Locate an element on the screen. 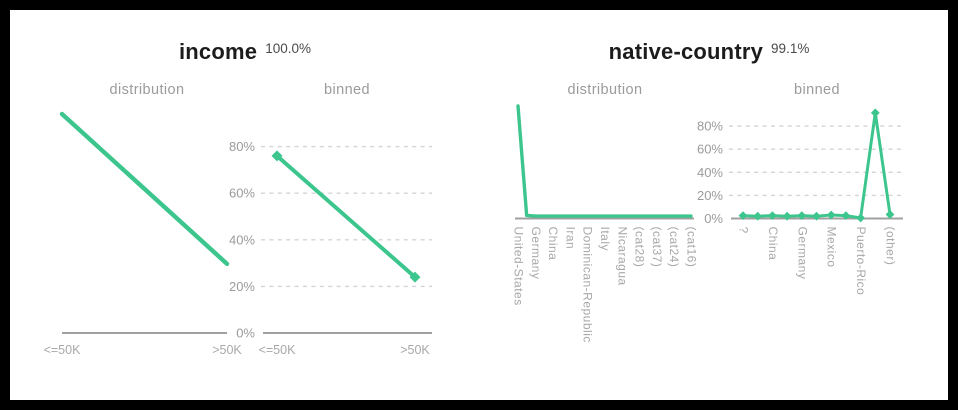 The width and height of the screenshot is (958, 410). x-tick-label: (other) is located at coordinates (891, 246).